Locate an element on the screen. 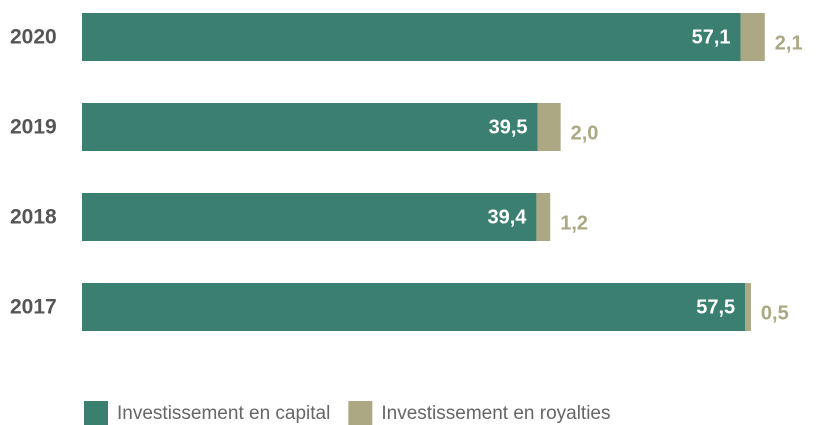 The height and width of the screenshot is (425, 816). y-tick-label: 2017 is located at coordinates (33, 307).